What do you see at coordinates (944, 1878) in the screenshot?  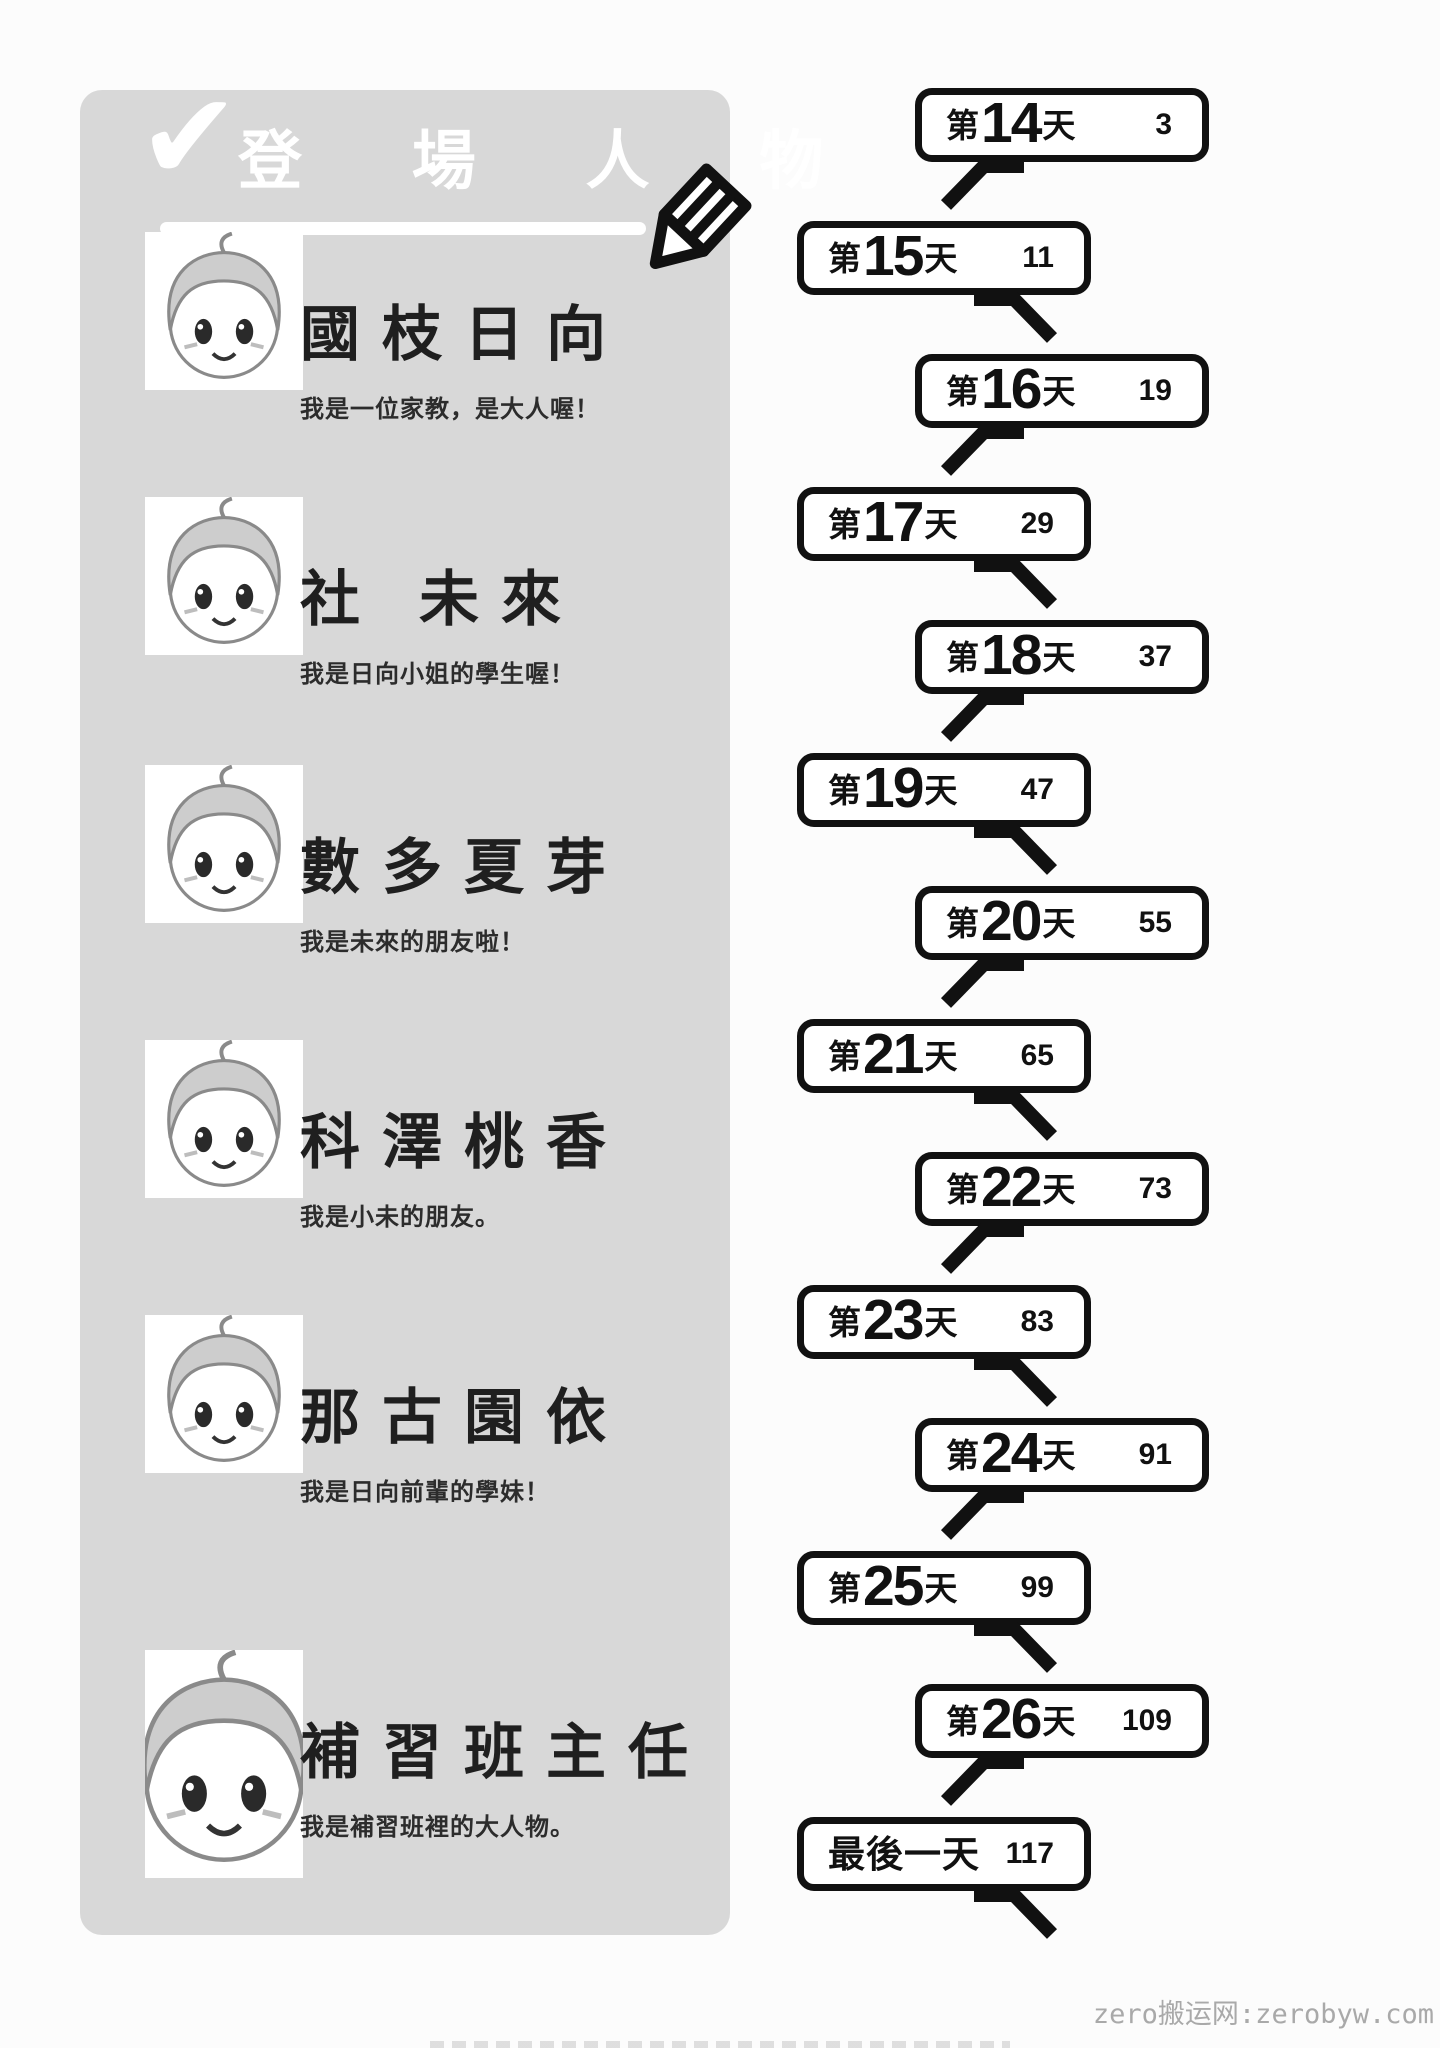 I see `toc-entry: 最後一天 117` at bounding box center [944, 1878].